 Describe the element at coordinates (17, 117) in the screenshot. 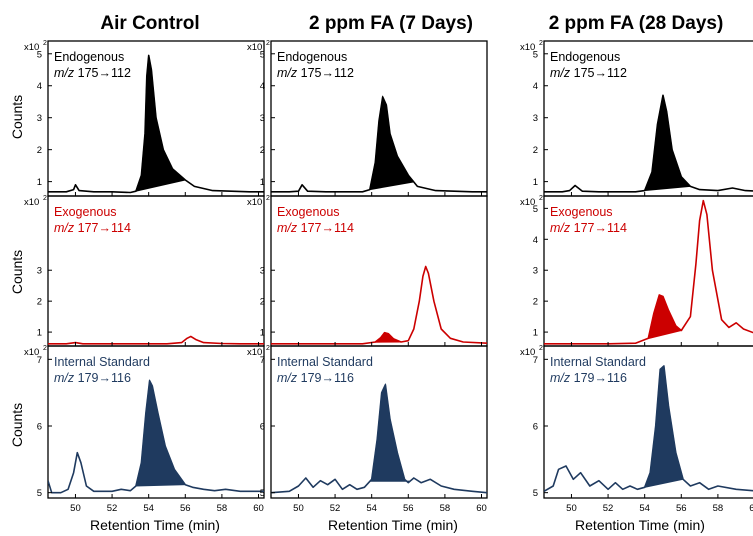

I see `y-axis-label-row1: Counts` at that location.